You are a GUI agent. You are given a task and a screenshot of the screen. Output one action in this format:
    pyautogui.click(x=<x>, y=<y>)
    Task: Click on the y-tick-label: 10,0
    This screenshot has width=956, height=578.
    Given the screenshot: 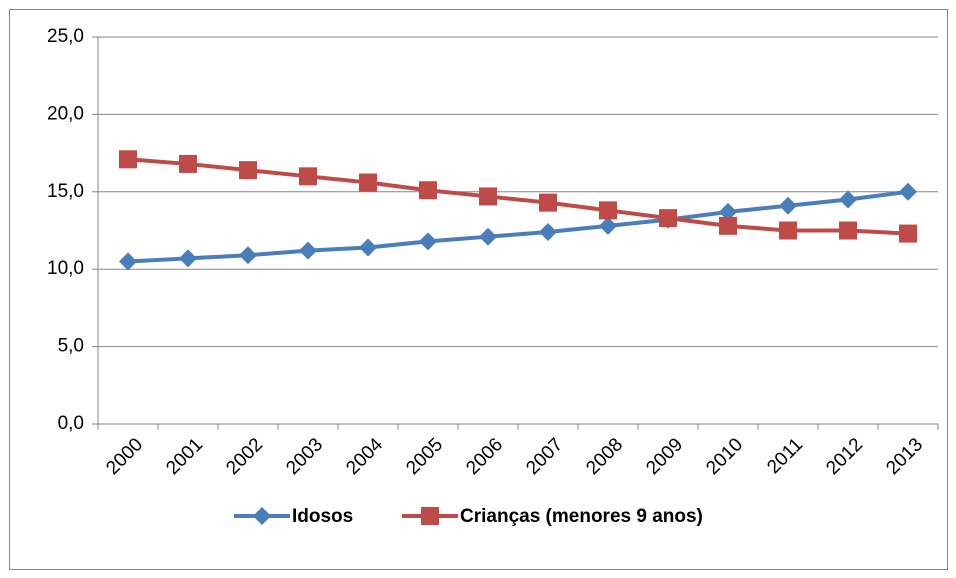 What is the action you would take?
    pyautogui.click(x=65, y=268)
    